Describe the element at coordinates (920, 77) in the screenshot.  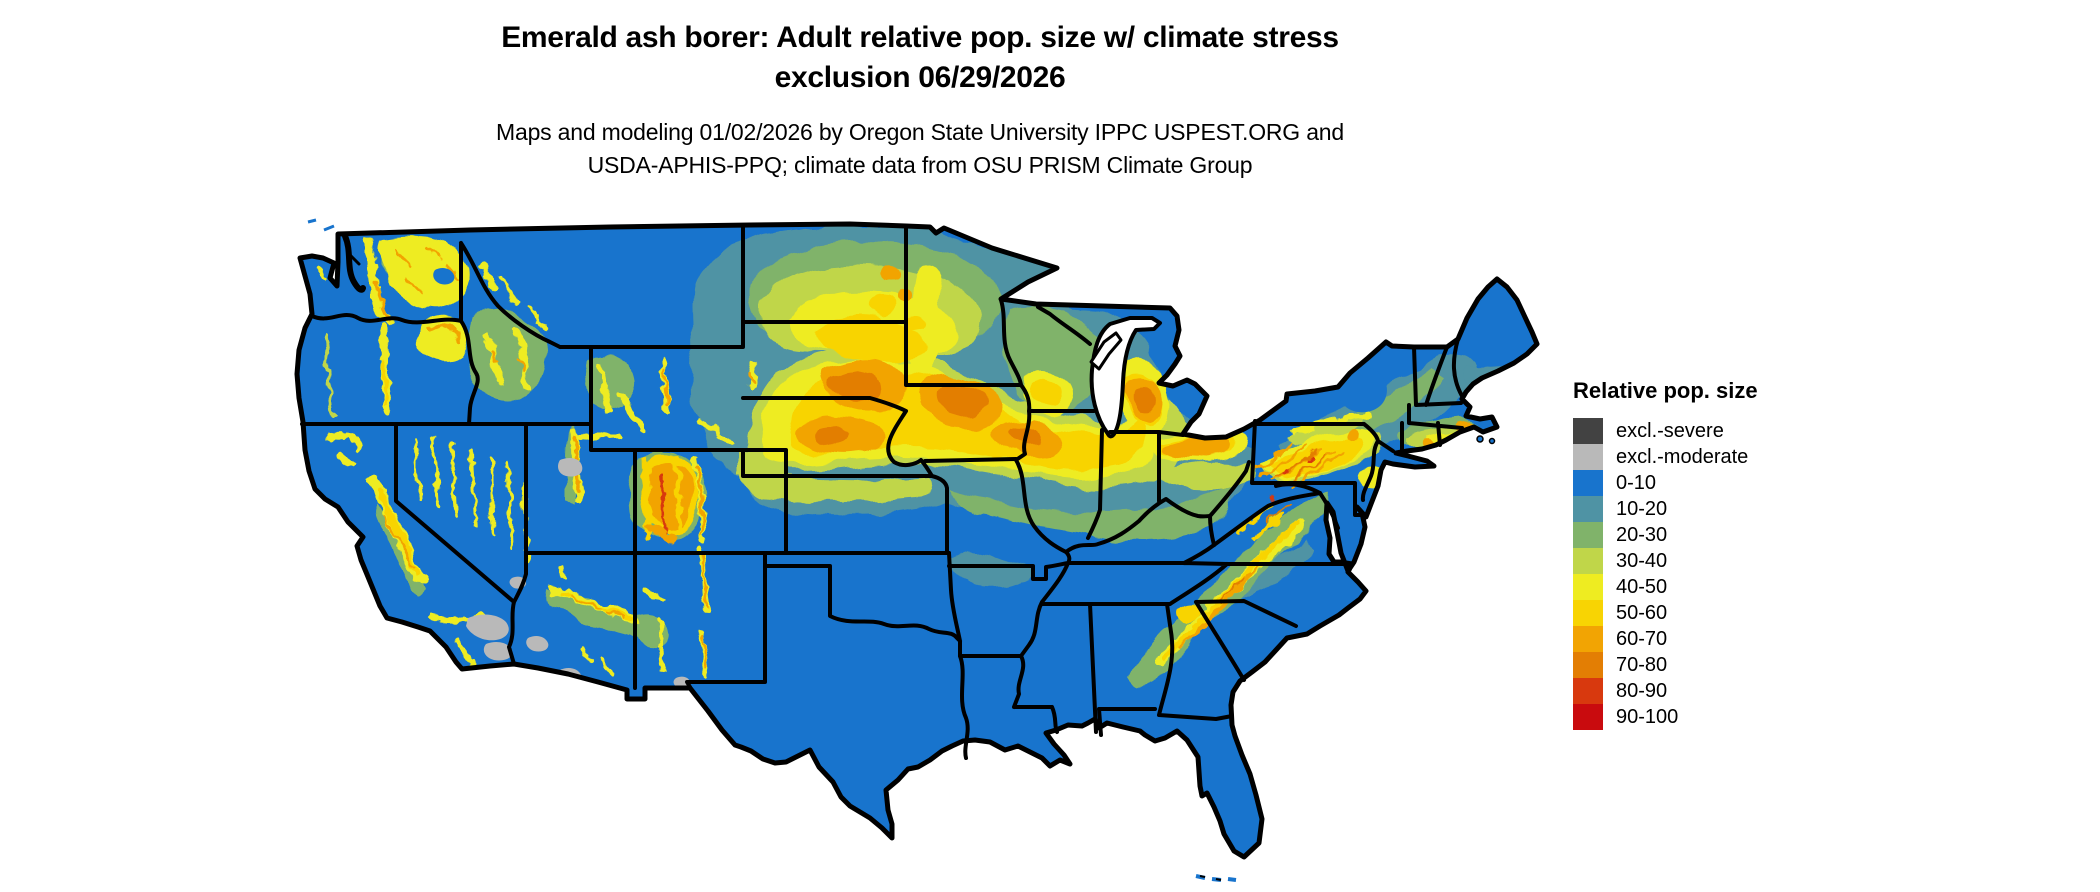
I see `title-line-2: exclusion 06/29/2026` at that location.